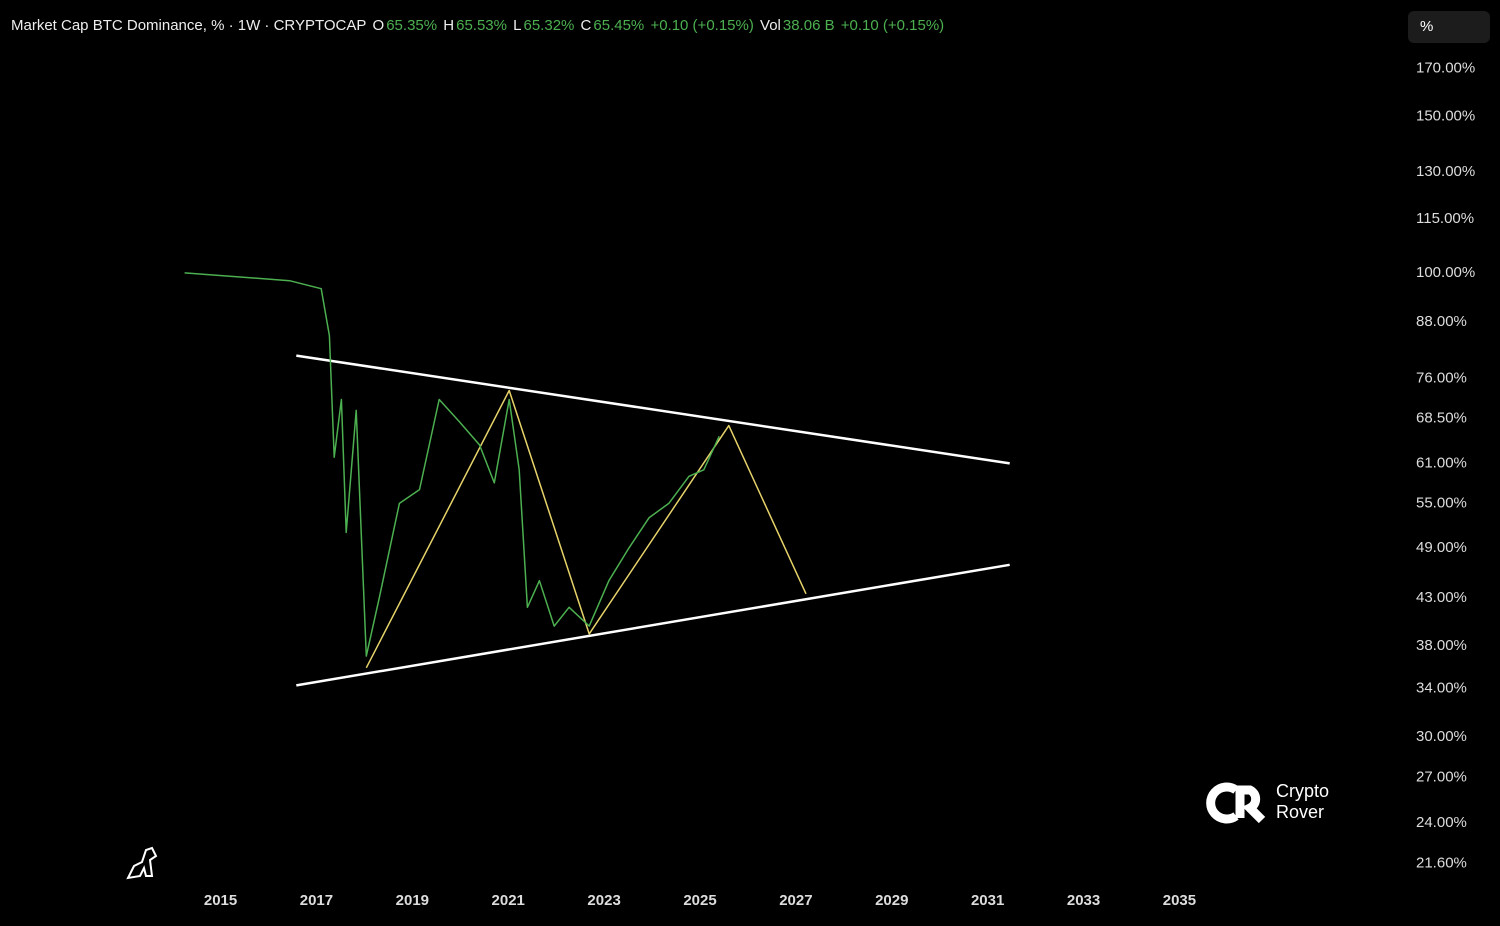  Describe the element at coordinates (619, 25) in the screenshot. I see `ohlc-value: 65.45%` at that location.